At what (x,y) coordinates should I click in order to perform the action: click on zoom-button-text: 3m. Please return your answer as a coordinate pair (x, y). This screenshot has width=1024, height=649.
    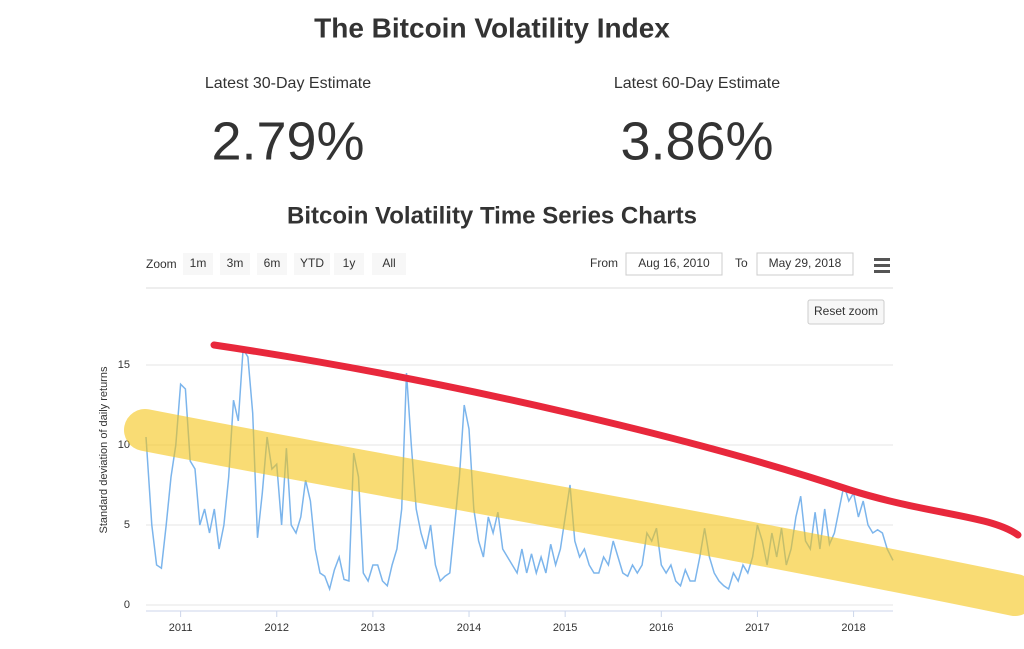
    Looking at the image, I should click on (235, 263).